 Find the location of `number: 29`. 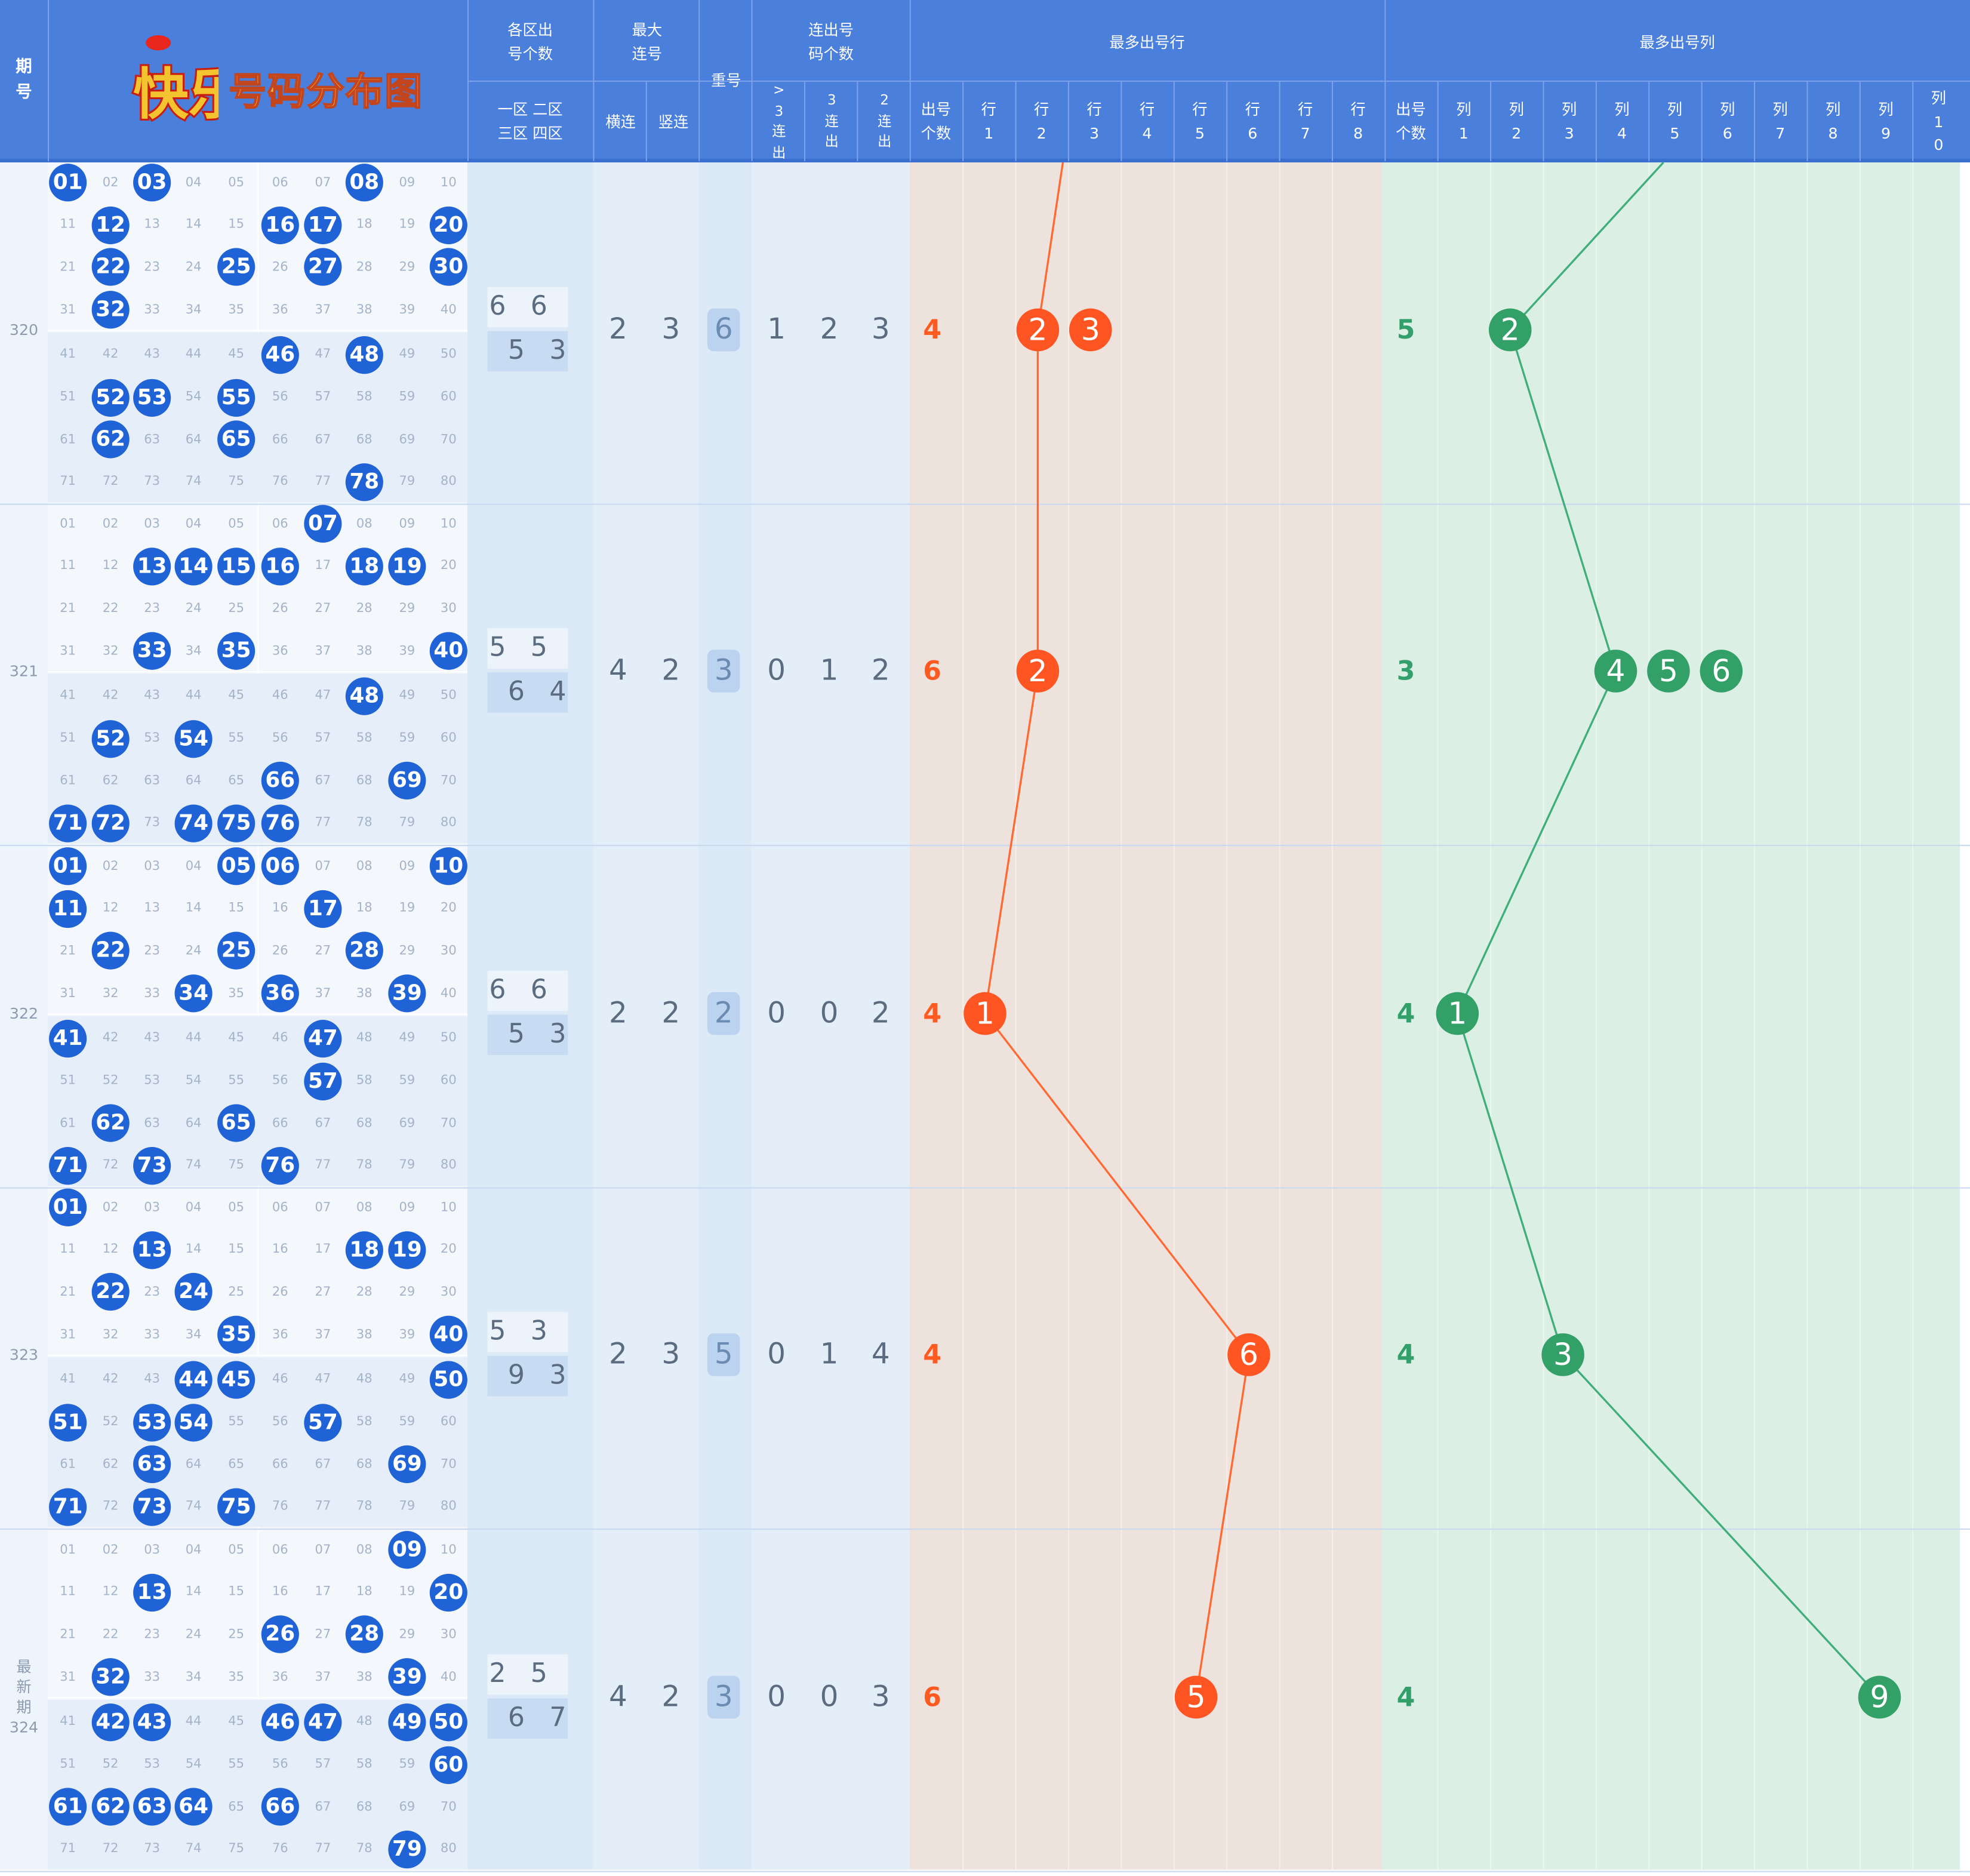

number: 29 is located at coordinates (407, 951).